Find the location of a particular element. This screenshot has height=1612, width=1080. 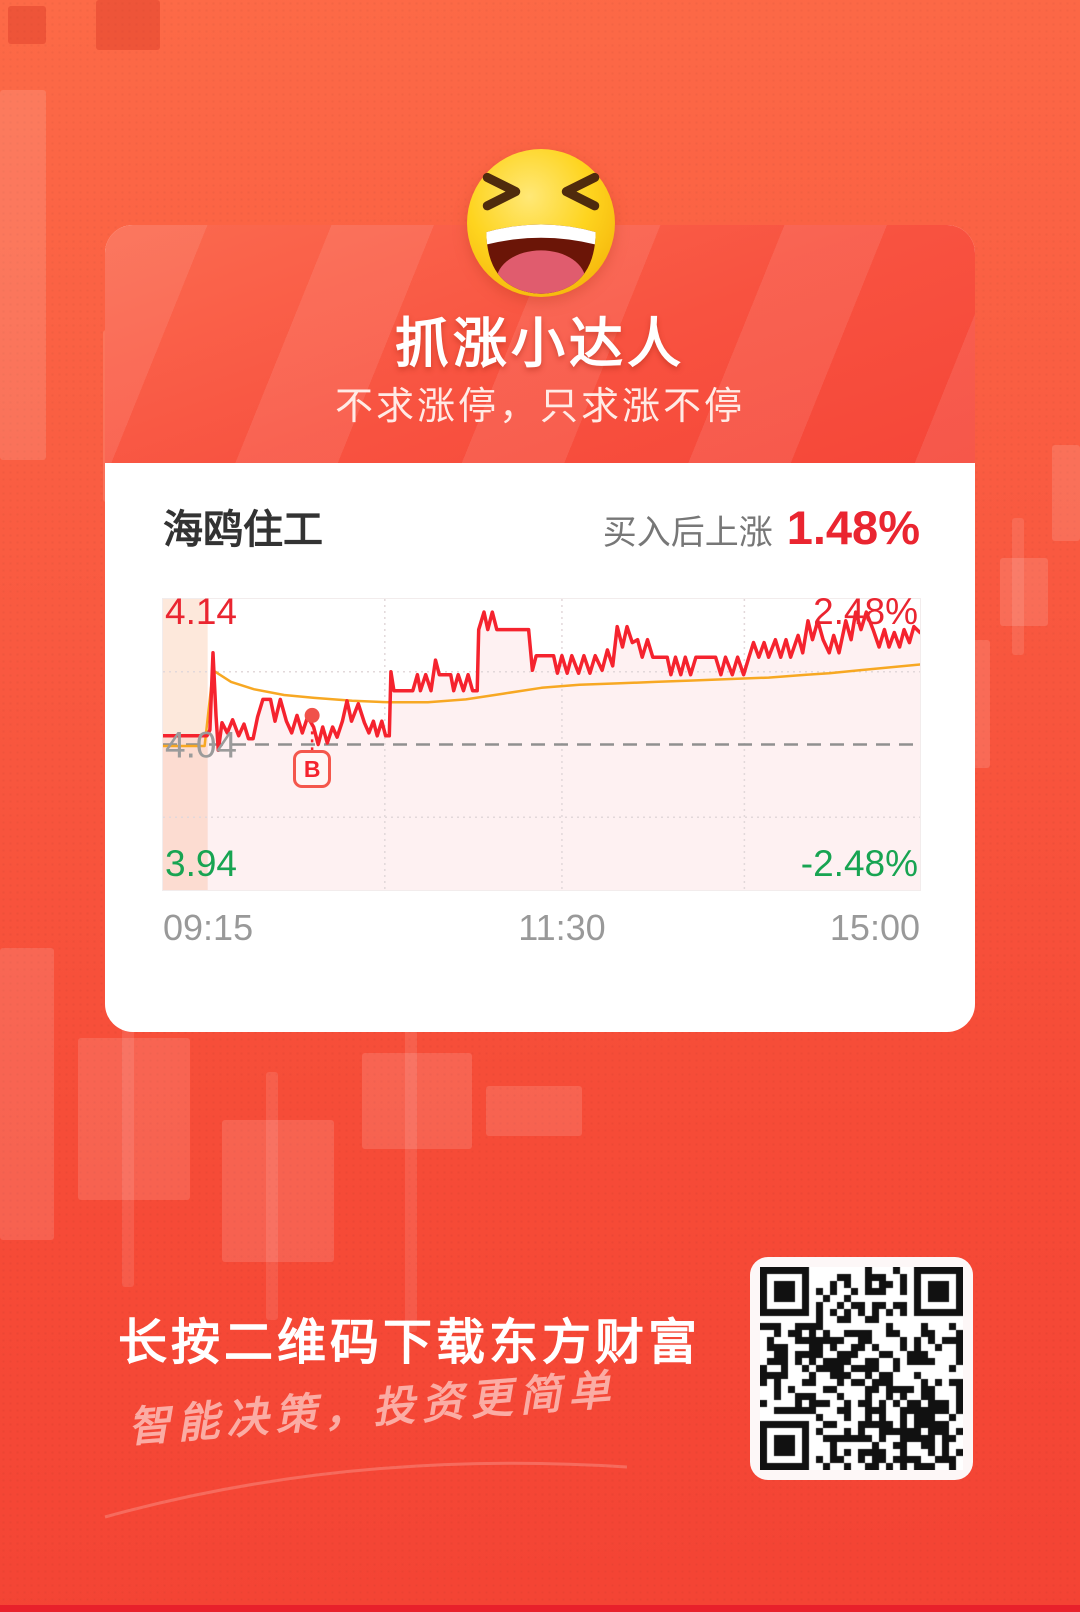

time-tick-open: 09:15 is located at coordinates (208, 927).